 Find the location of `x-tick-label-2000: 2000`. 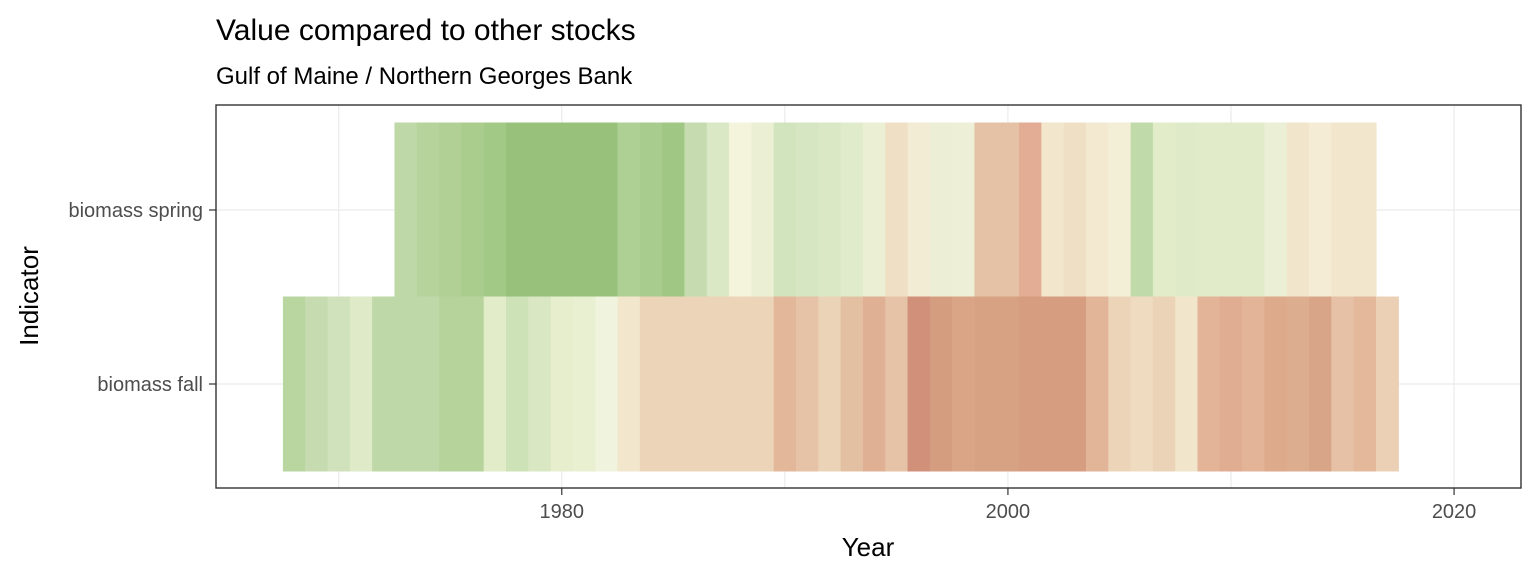

x-tick-label-2000: 2000 is located at coordinates (1008, 512).